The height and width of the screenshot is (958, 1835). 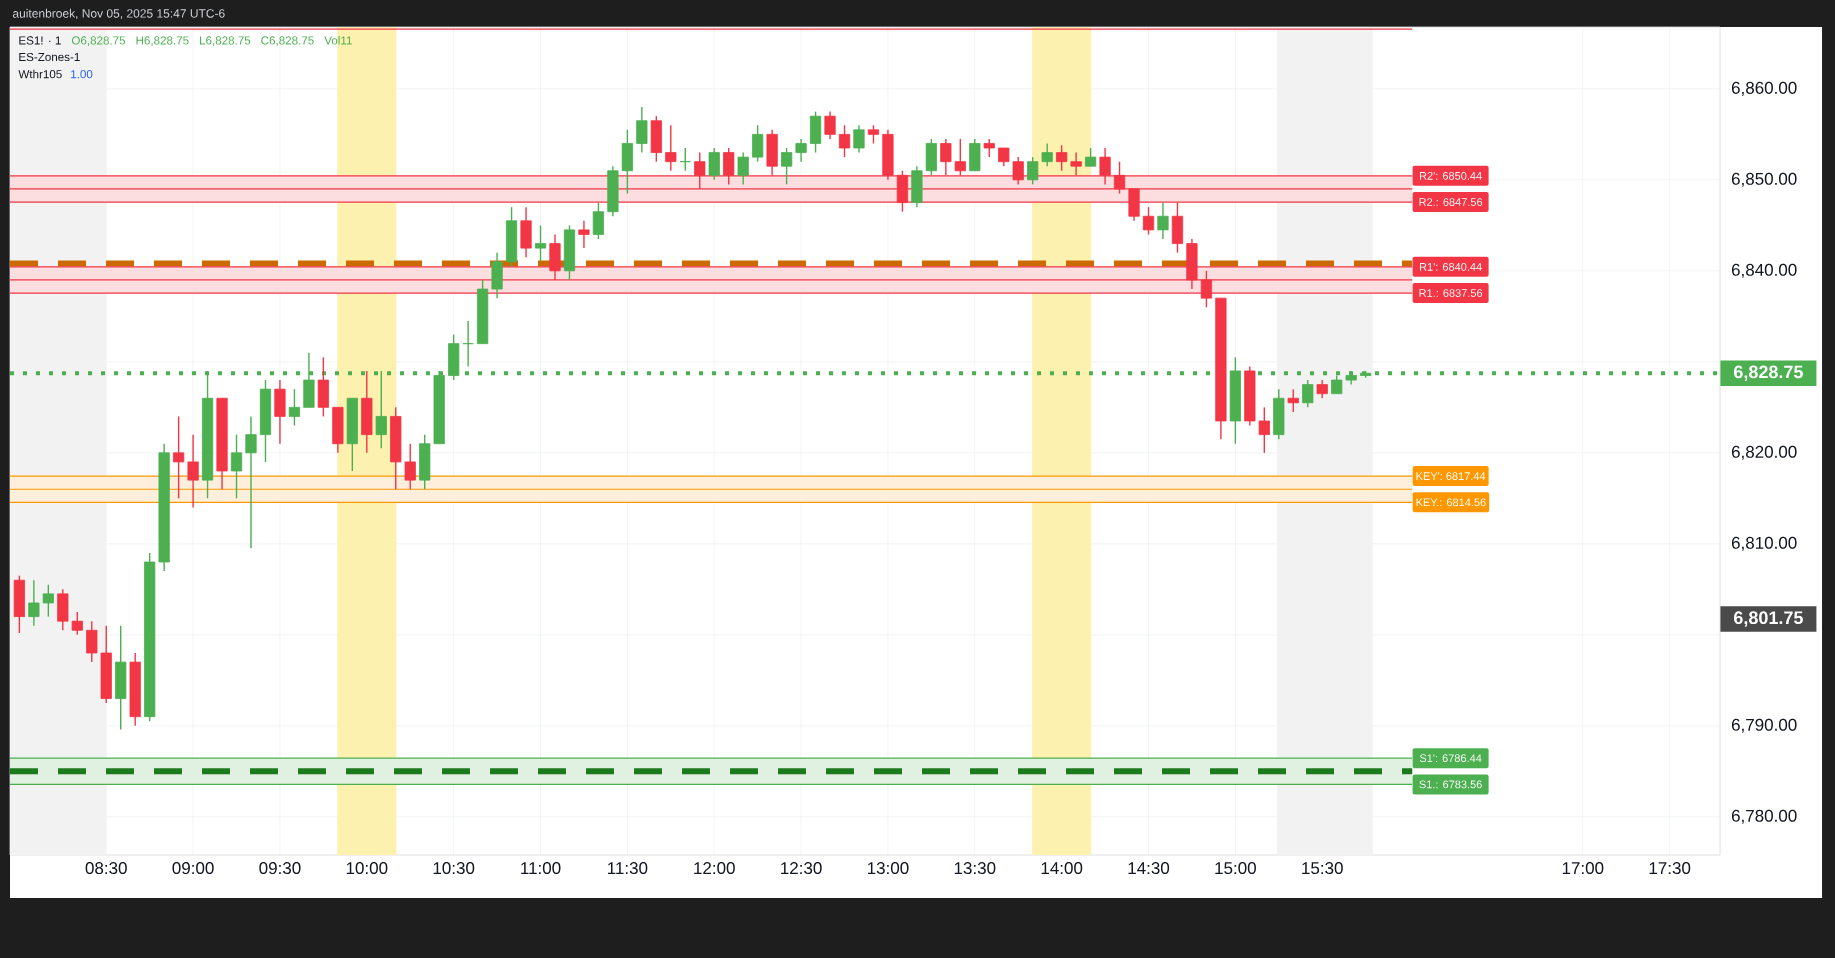 What do you see at coordinates (541, 868) in the screenshot?
I see `x-tick-label: 11:00` at bounding box center [541, 868].